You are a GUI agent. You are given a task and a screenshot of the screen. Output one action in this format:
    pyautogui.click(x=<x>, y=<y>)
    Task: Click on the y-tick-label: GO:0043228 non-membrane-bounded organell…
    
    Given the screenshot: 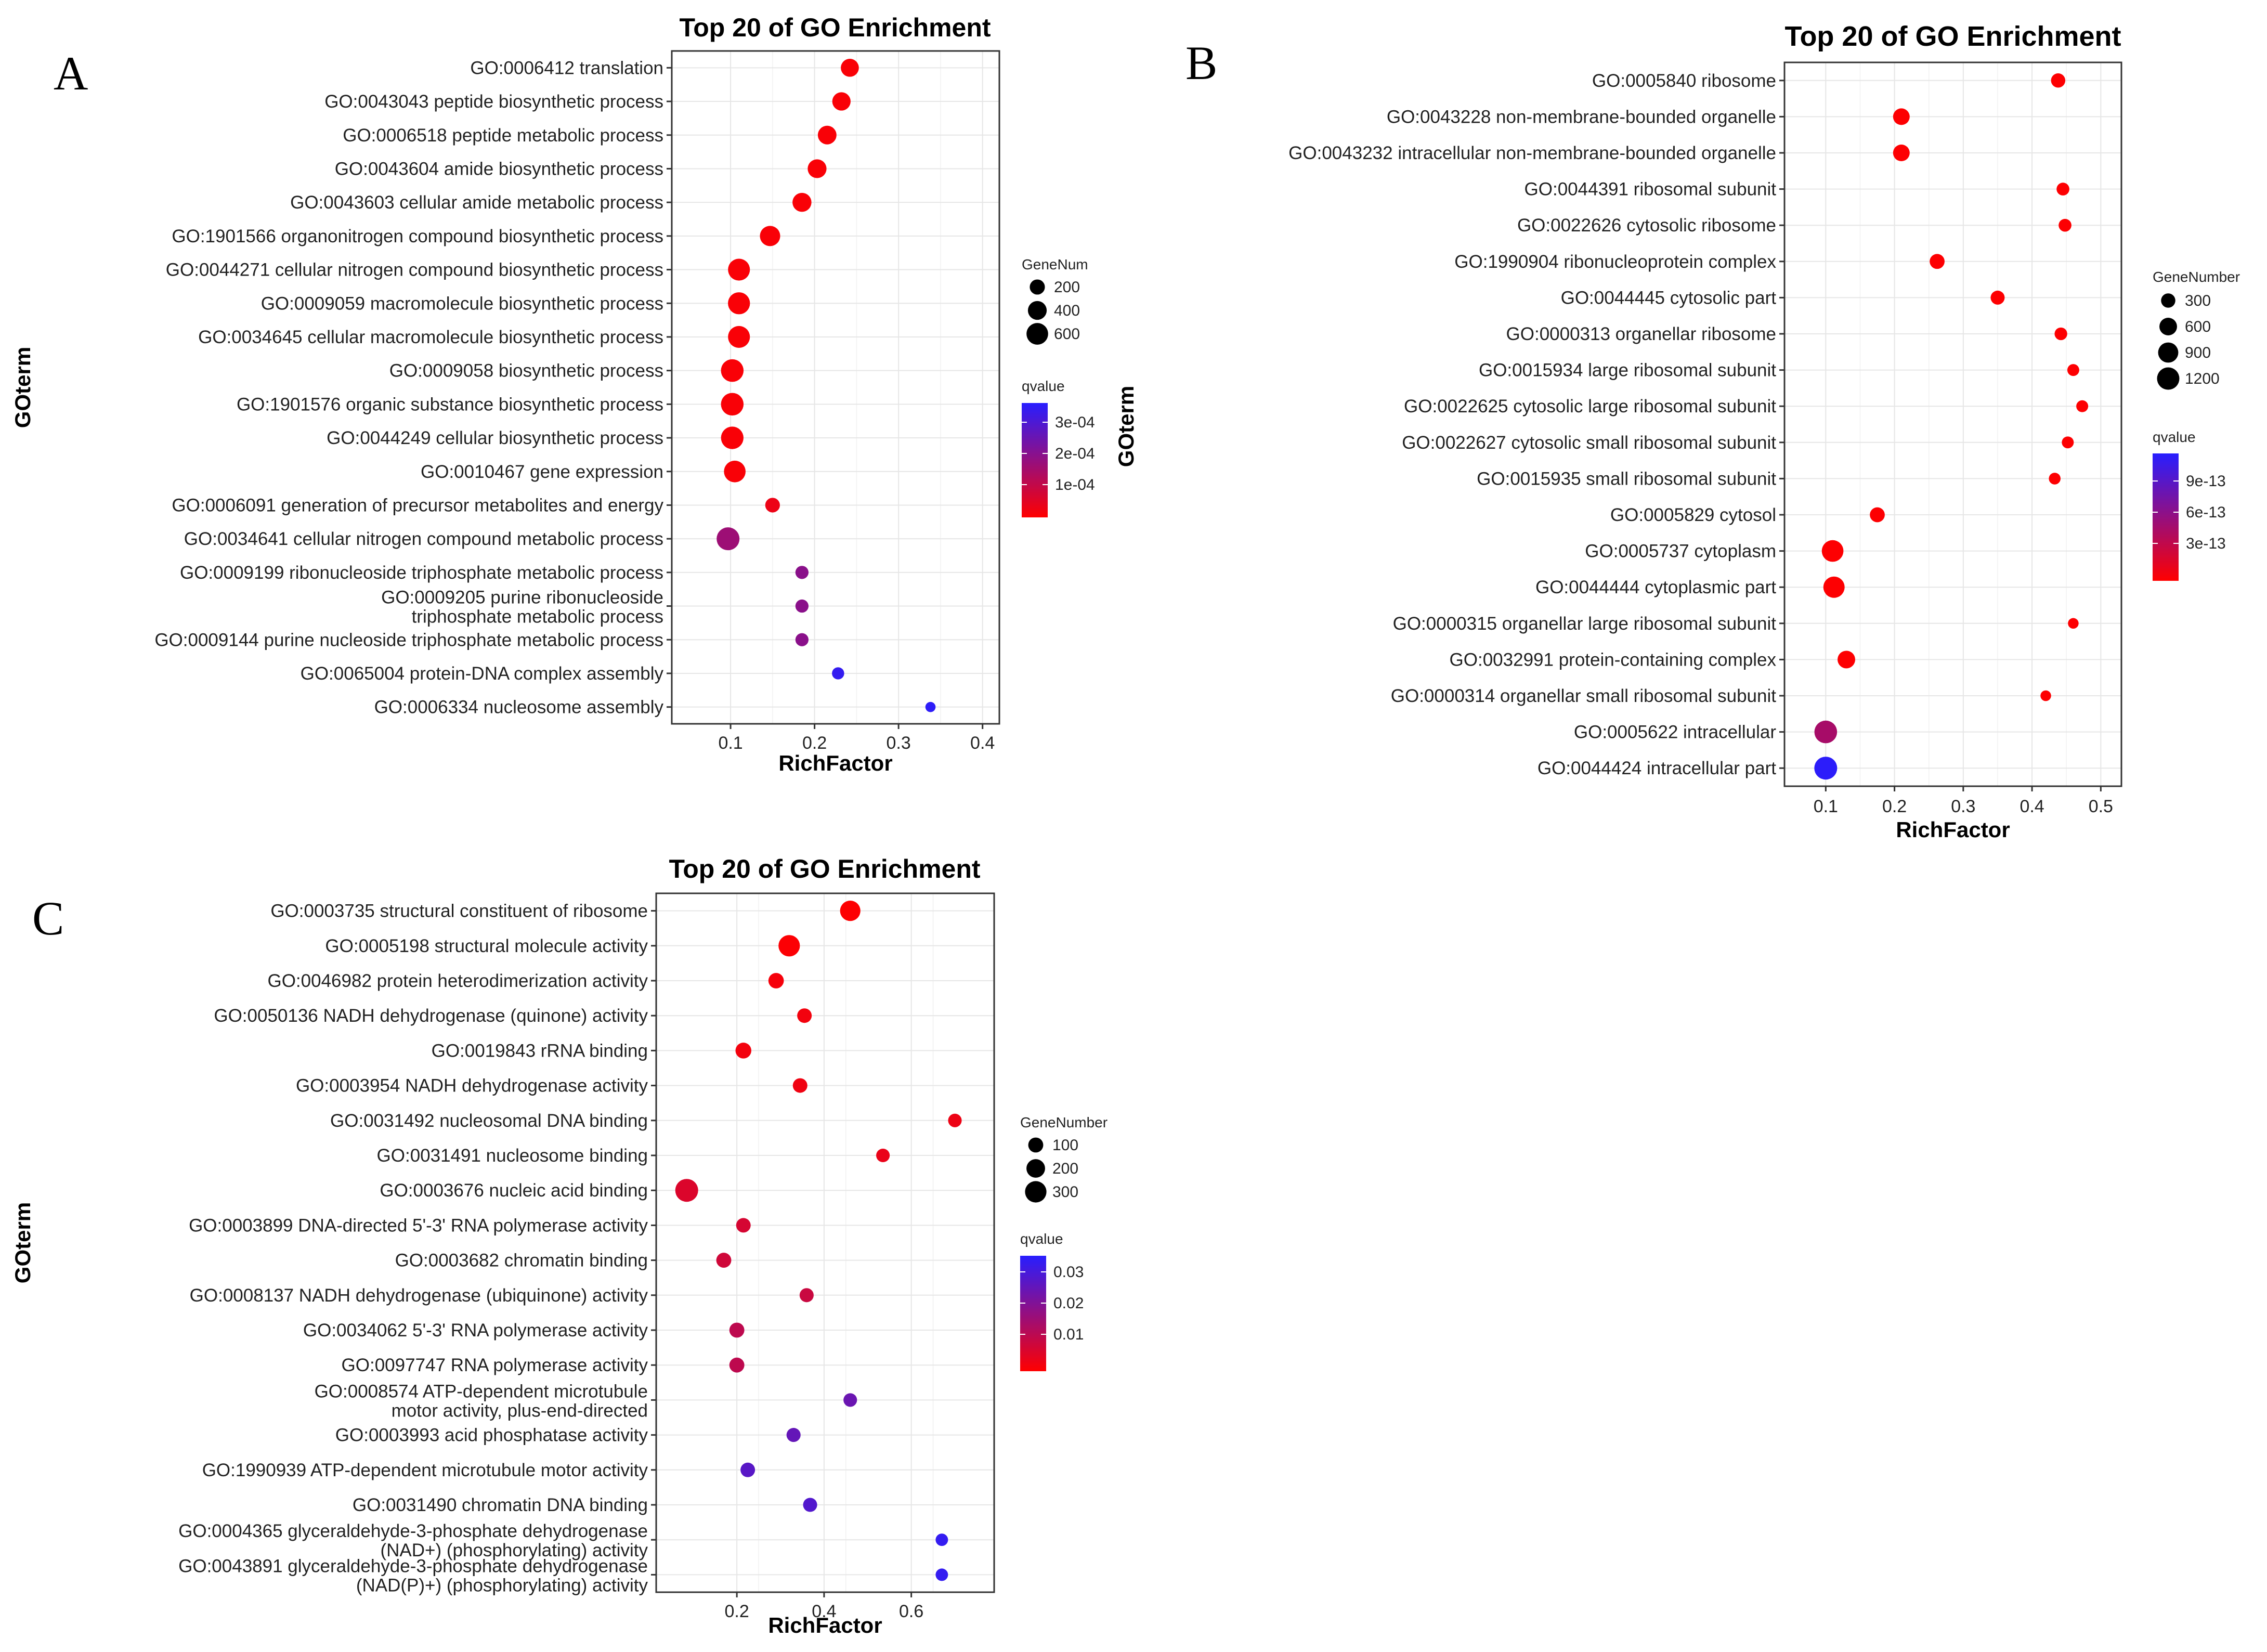 What is the action you would take?
    pyautogui.click(x=1581, y=117)
    